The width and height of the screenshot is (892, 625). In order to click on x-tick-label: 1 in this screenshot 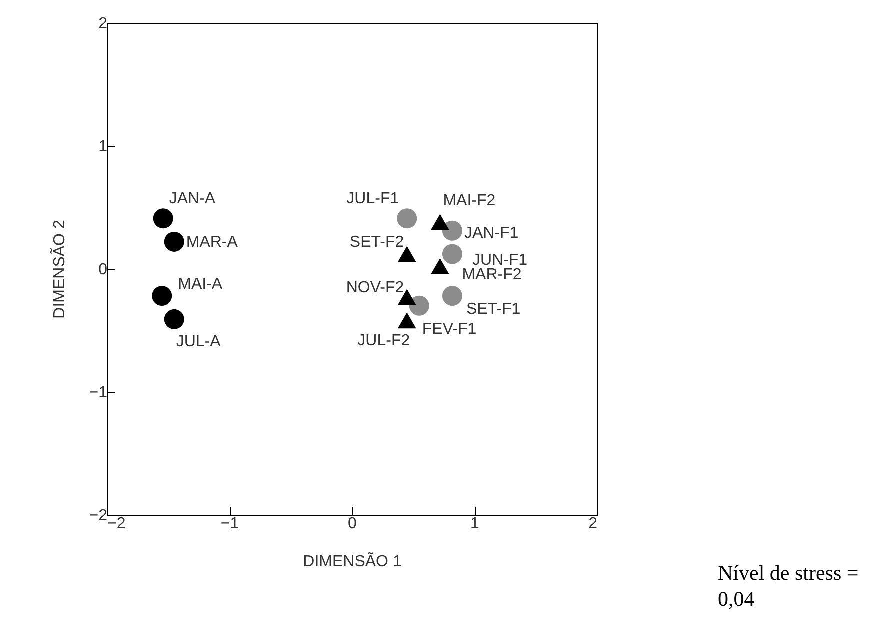, I will do `click(475, 524)`.